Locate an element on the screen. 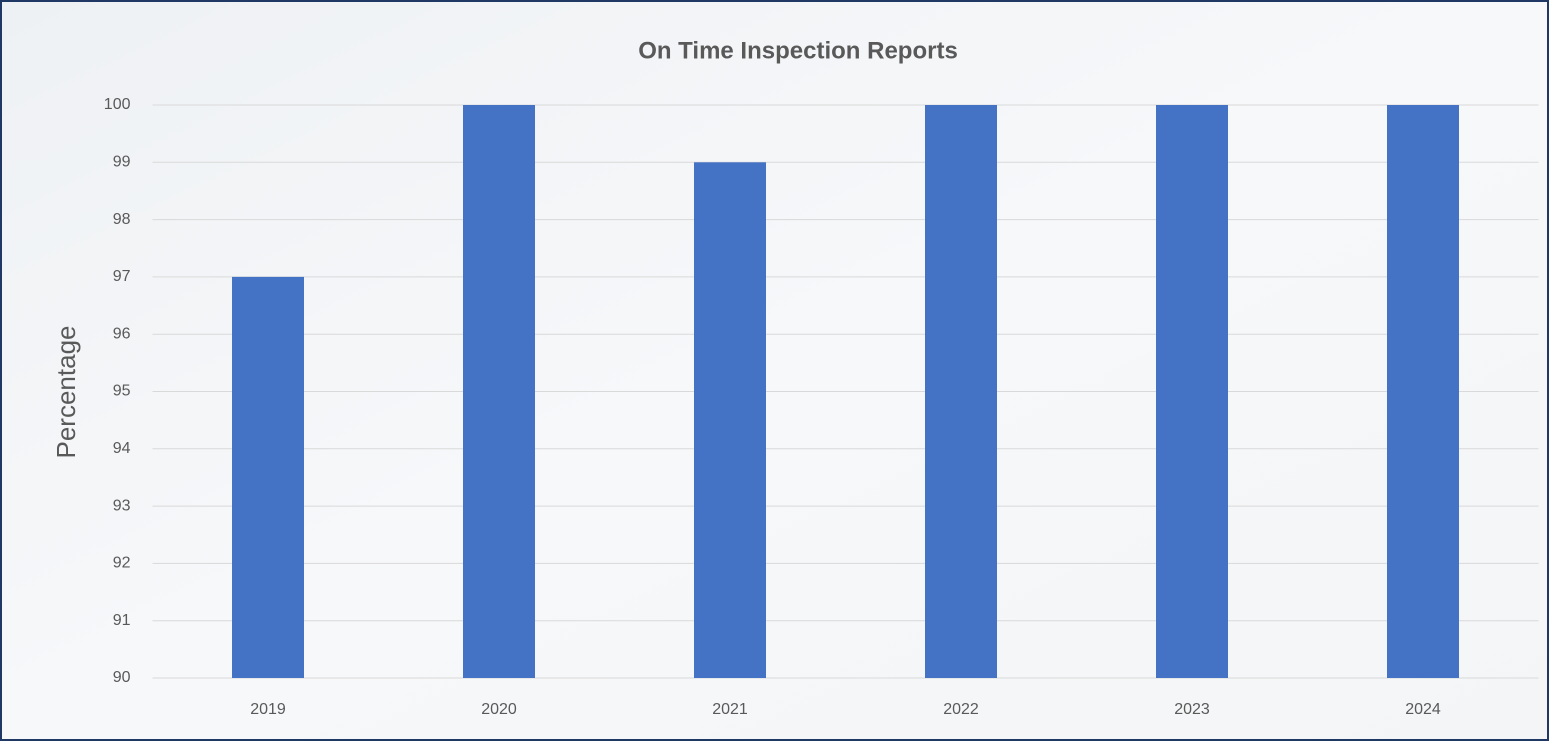 The image size is (1549, 741). y-tick-label: 100 is located at coordinates (117, 104).